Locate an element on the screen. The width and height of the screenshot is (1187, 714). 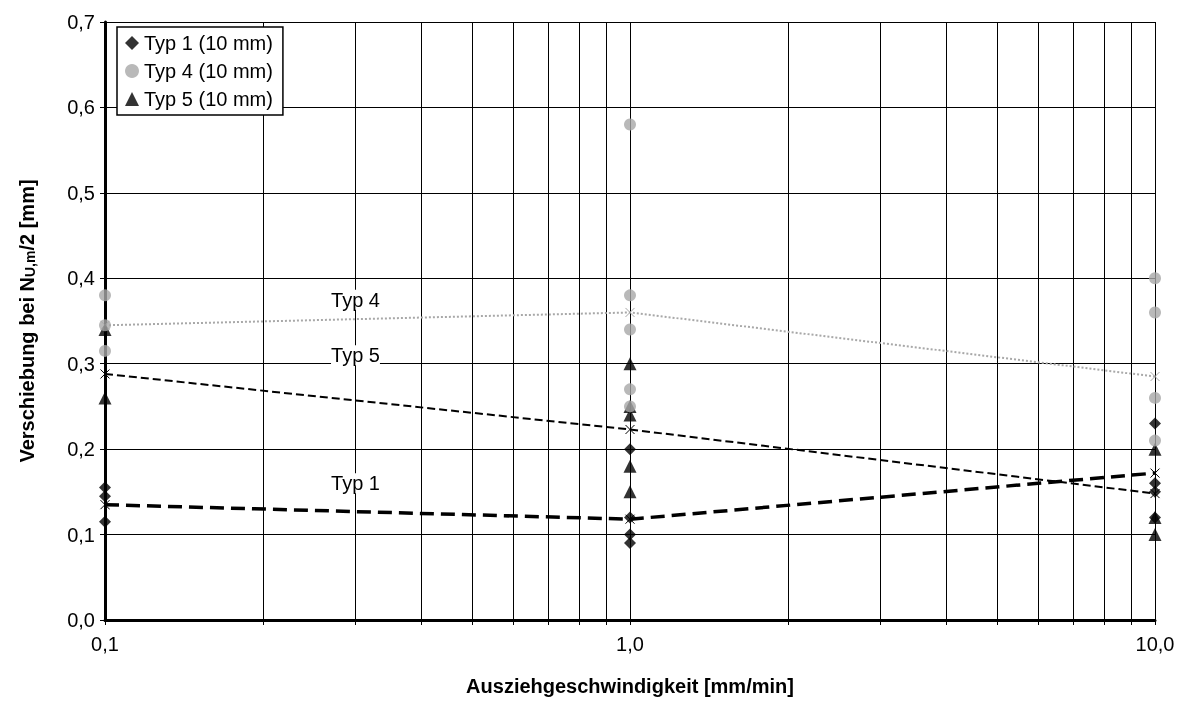
y-tick-label: 0,1 is located at coordinates (81, 534).